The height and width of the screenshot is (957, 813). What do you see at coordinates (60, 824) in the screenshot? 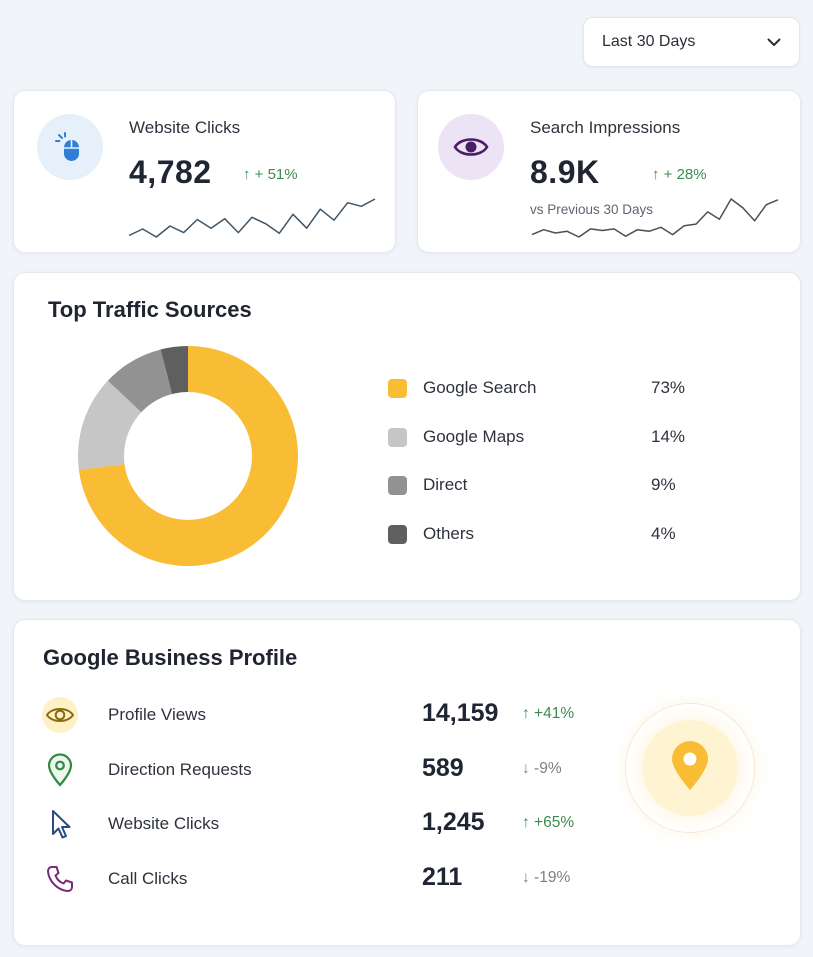
I see `cursor-icon` at bounding box center [60, 824].